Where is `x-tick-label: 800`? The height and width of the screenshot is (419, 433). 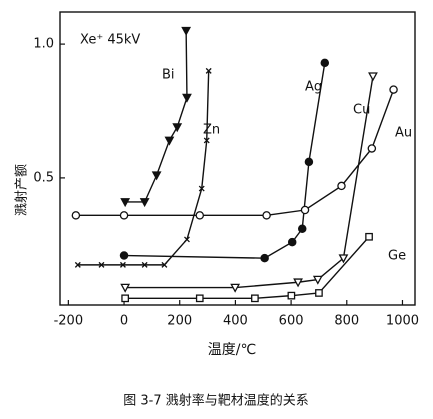
x-tick-label: 800 is located at coordinates (346, 321).